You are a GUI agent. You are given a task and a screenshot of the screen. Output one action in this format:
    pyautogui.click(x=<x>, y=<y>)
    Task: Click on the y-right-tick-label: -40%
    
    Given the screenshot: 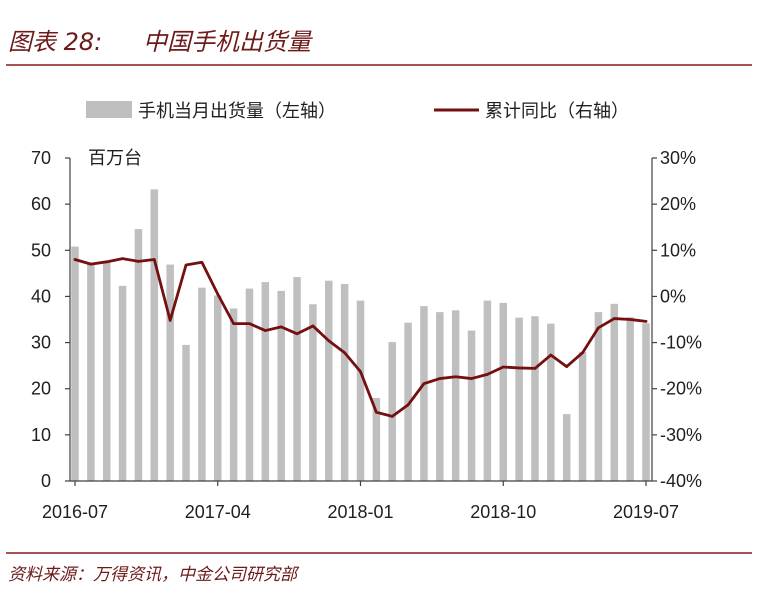 What is the action you would take?
    pyautogui.click(x=681, y=481)
    